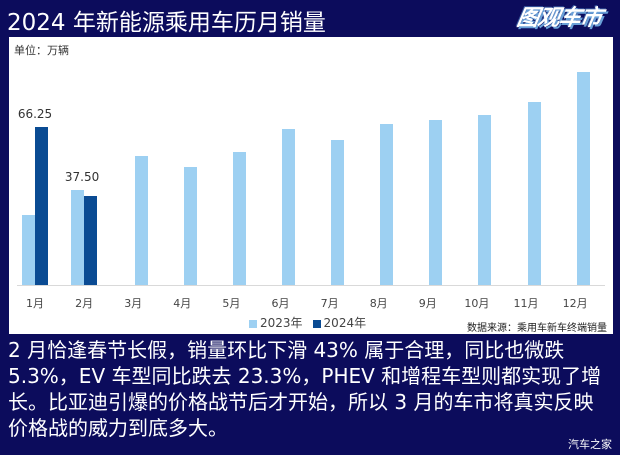 The width and height of the screenshot is (620, 455). I want to click on data-label: 66.25, so click(35, 113).